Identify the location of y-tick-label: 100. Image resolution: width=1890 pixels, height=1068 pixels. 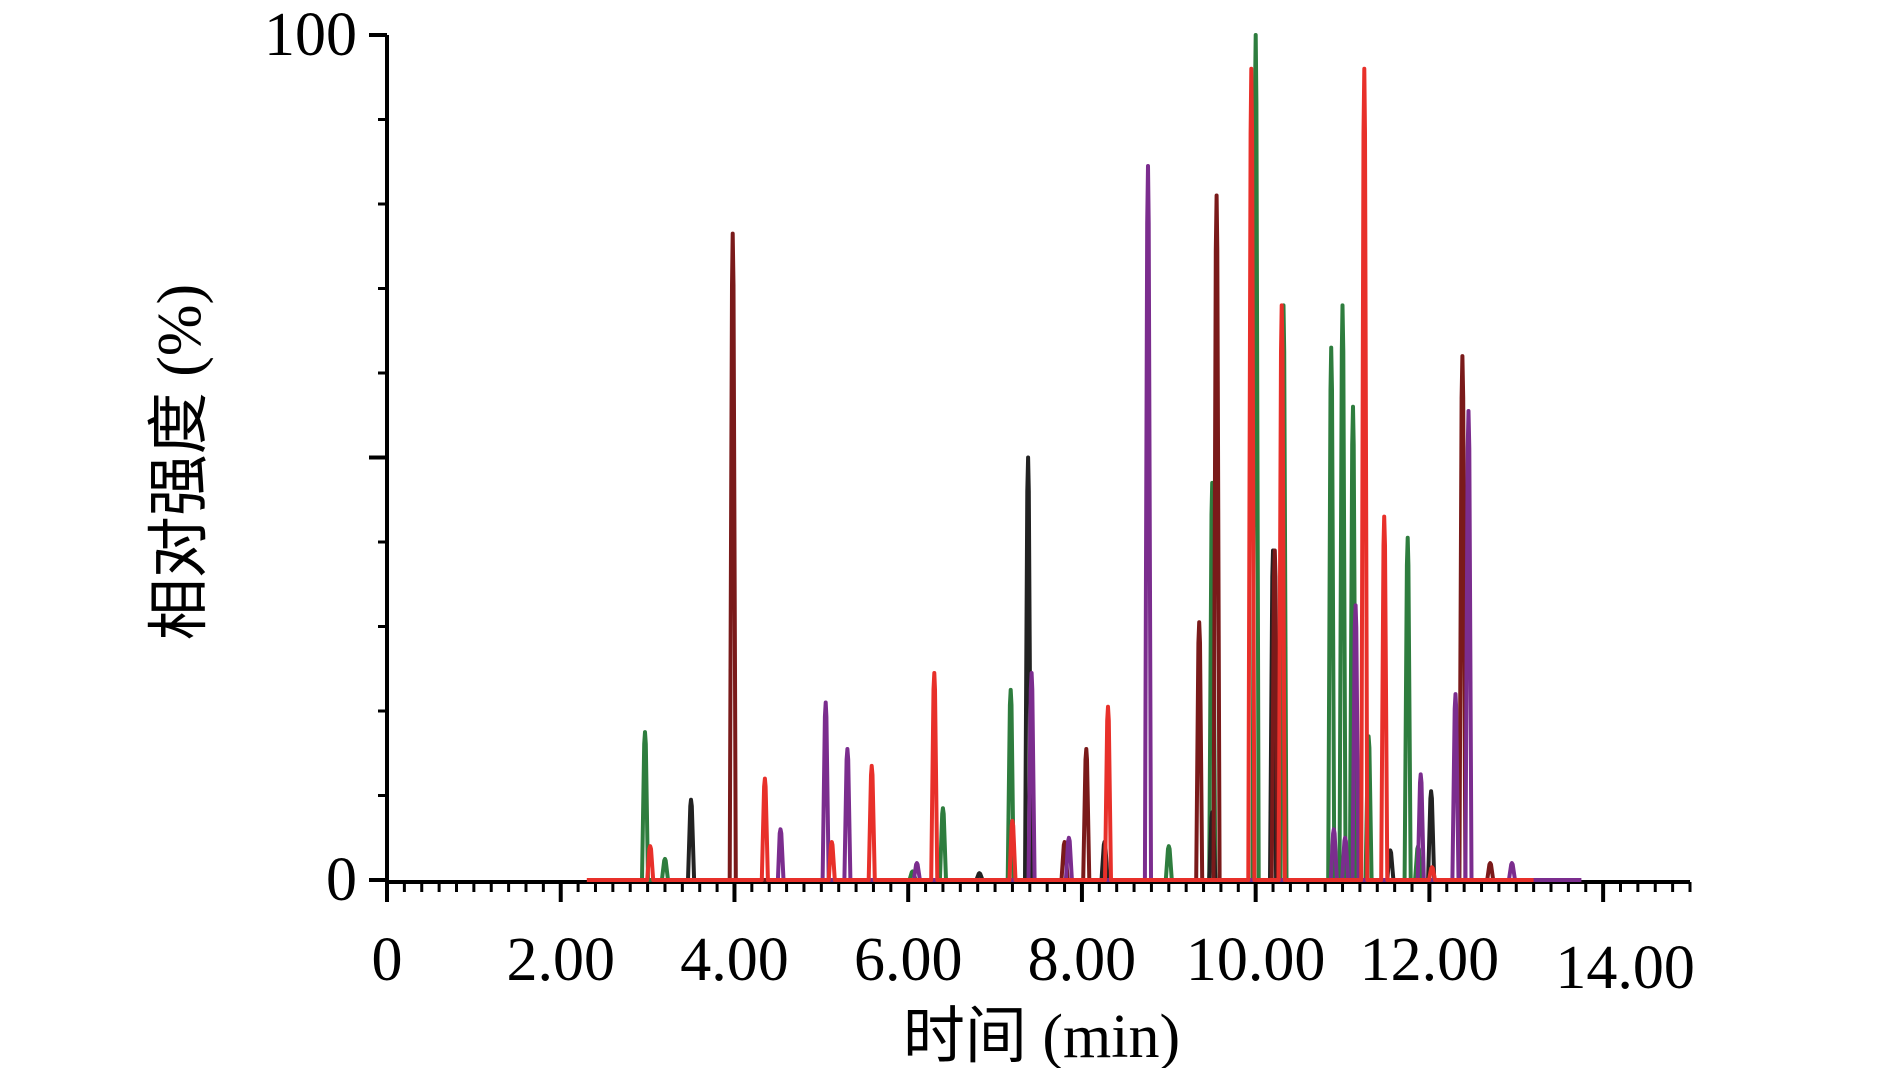
(310, 35).